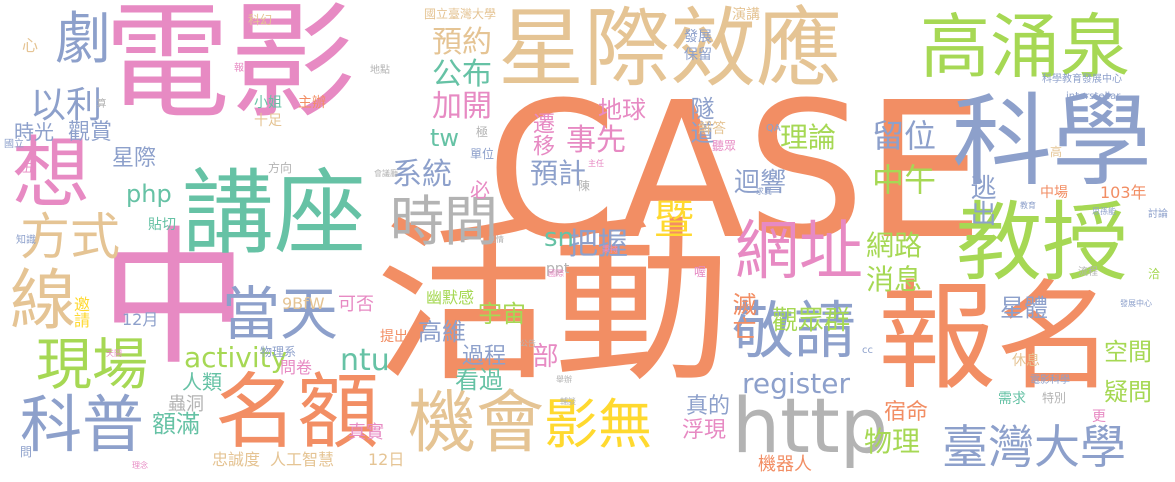 This screenshot has height=482, width=1175. I want to click on word-huixiang: 迴響, so click(760, 183).